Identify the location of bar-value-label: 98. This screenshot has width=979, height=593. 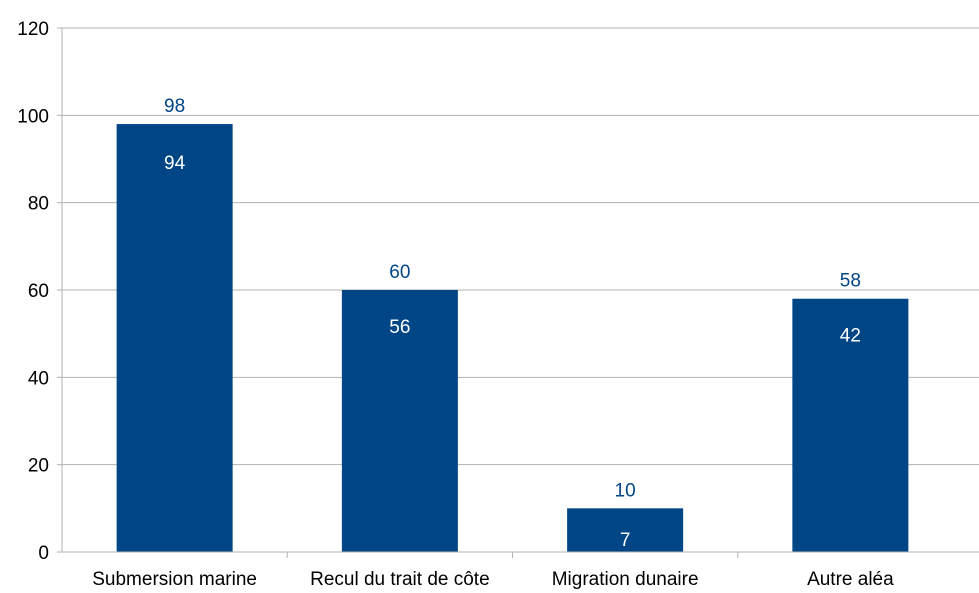
(174, 106).